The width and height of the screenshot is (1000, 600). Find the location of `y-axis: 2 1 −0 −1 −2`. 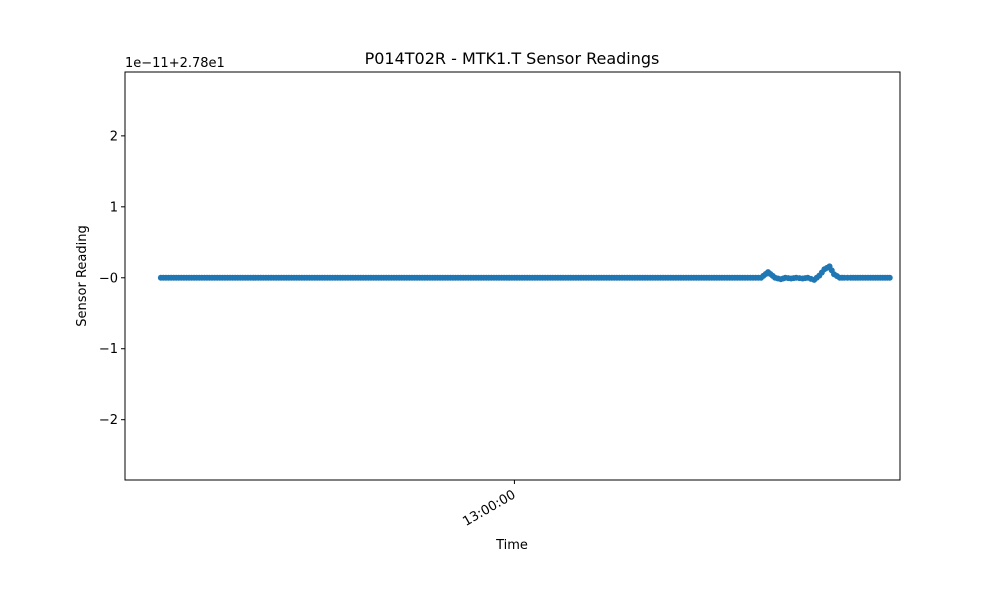

y-axis: 2 1 −0 −1 −2 is located at coordinates (112, 278).